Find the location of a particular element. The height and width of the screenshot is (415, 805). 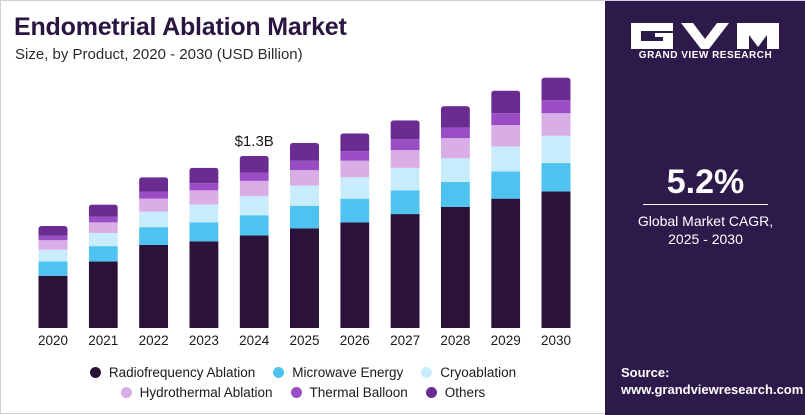

legend-item-radiofrequency-ablation: Radiofrequency Ablation is located at coordinates (172, 372).